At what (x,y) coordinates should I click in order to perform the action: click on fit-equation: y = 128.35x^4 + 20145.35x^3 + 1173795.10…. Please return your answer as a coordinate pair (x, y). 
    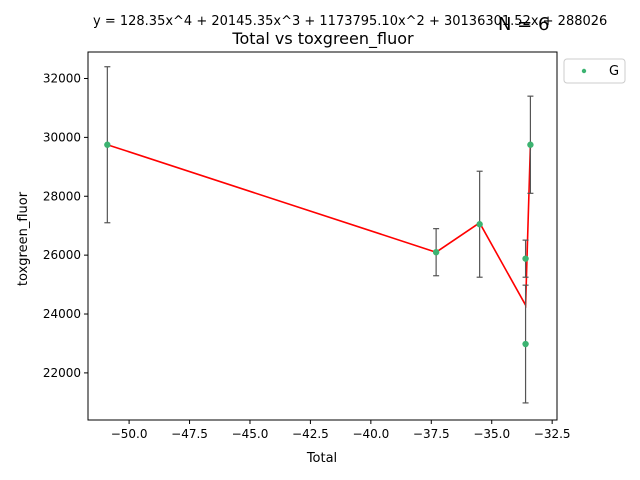
    Looking at the image, I should click on (350, 21).